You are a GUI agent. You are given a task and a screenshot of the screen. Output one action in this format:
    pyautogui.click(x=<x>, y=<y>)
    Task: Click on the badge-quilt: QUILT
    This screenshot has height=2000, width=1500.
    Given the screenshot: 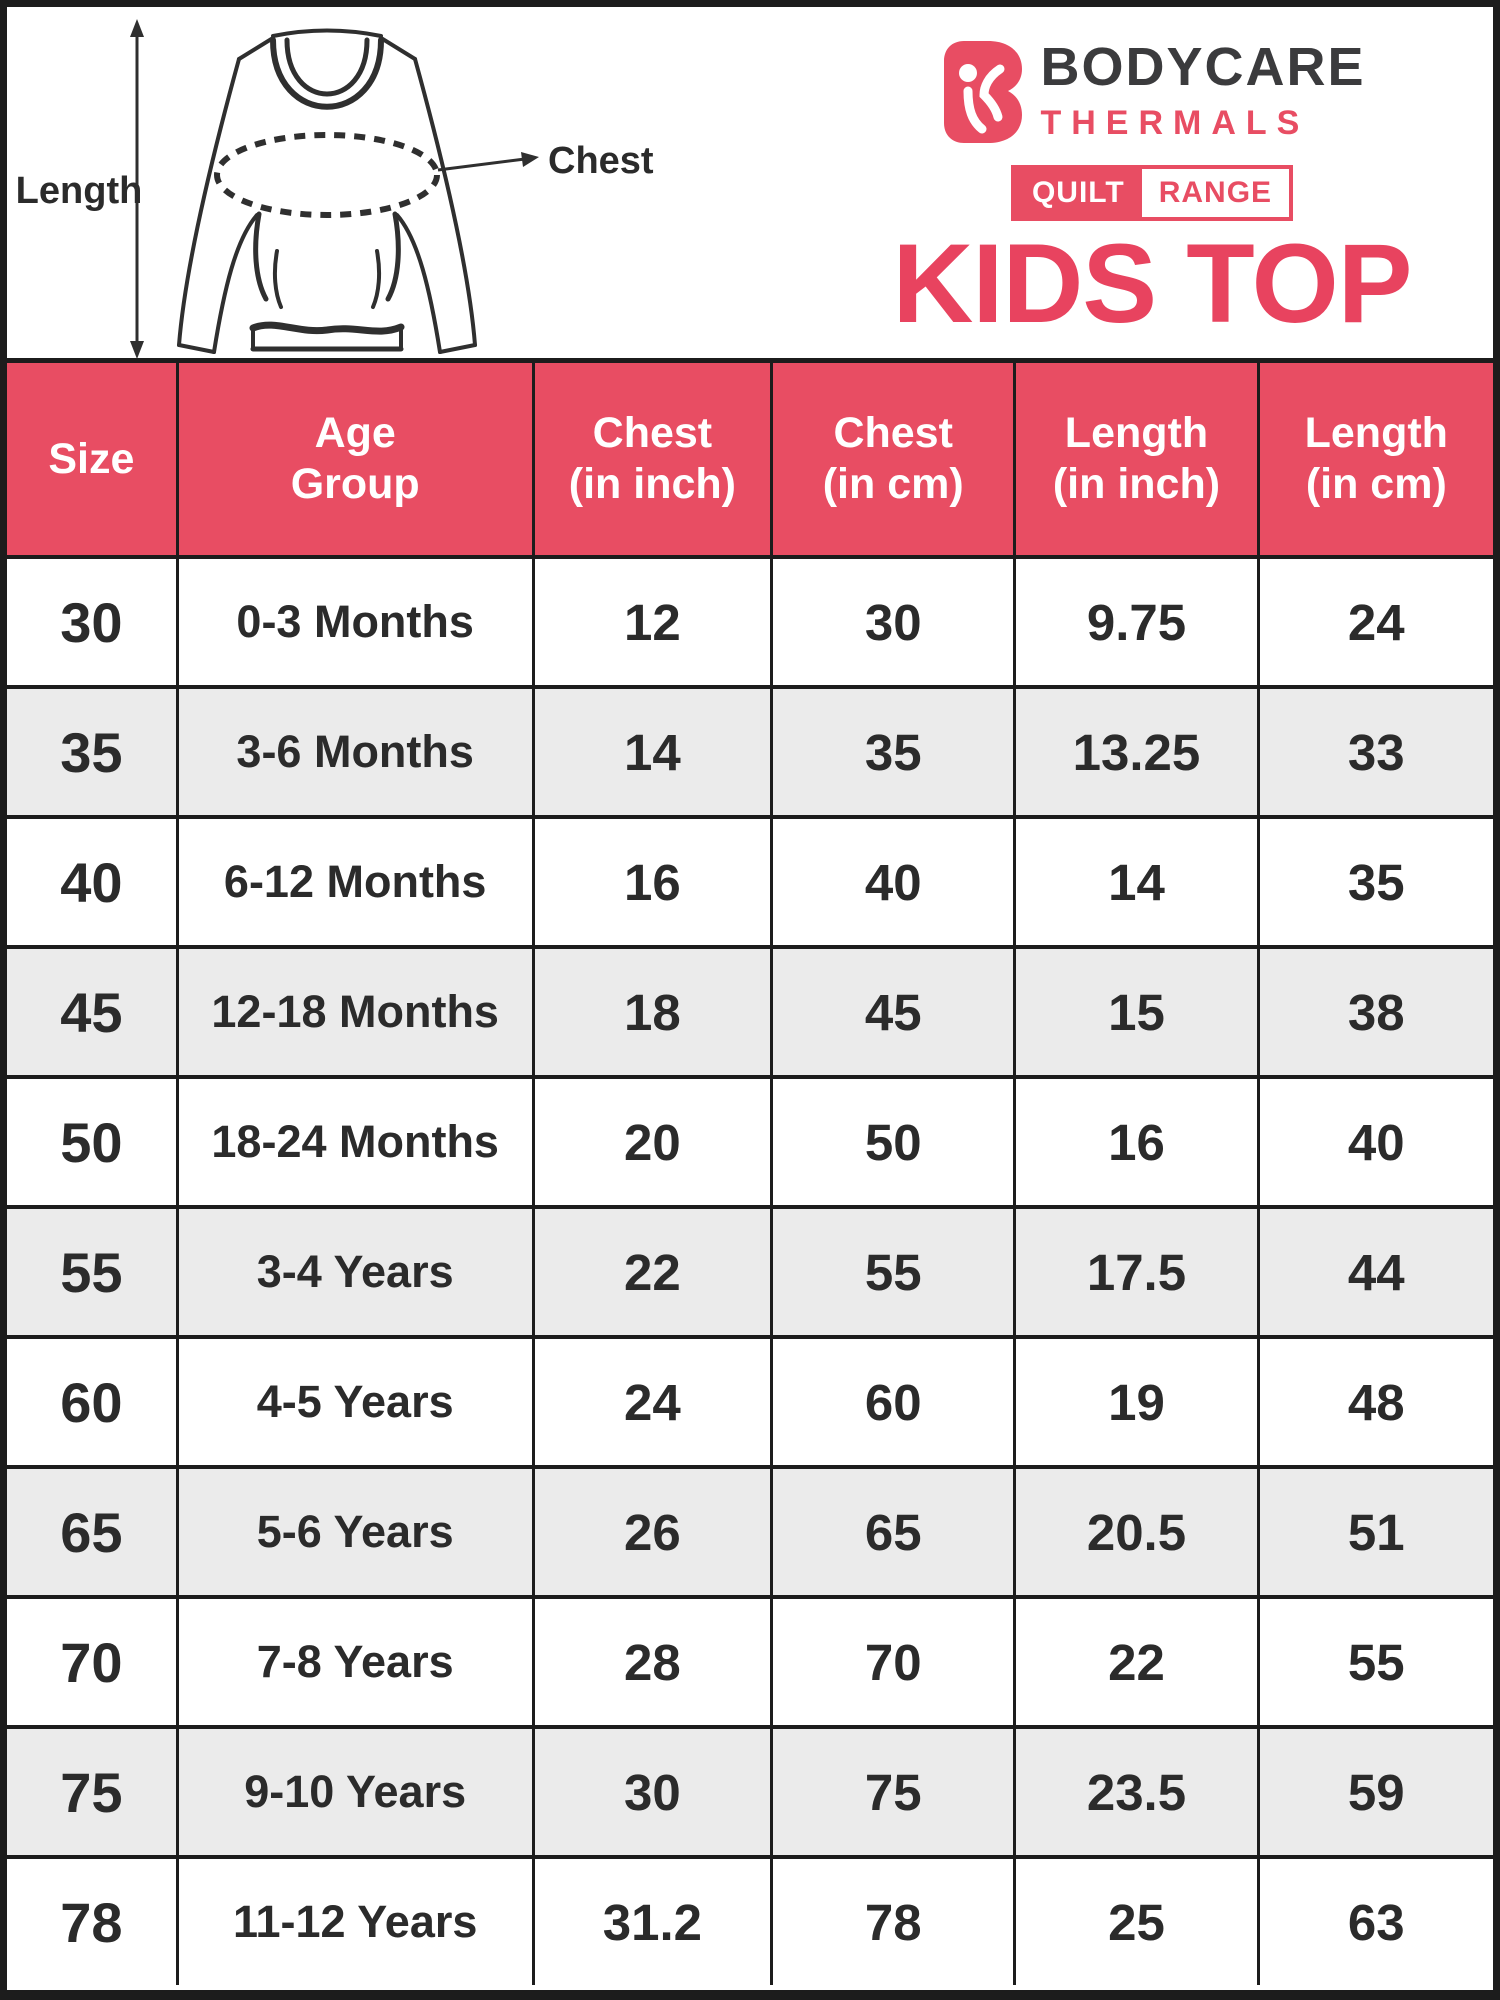 What is the action you would take?
    pyautogui.click(x=1078, y=193)
    